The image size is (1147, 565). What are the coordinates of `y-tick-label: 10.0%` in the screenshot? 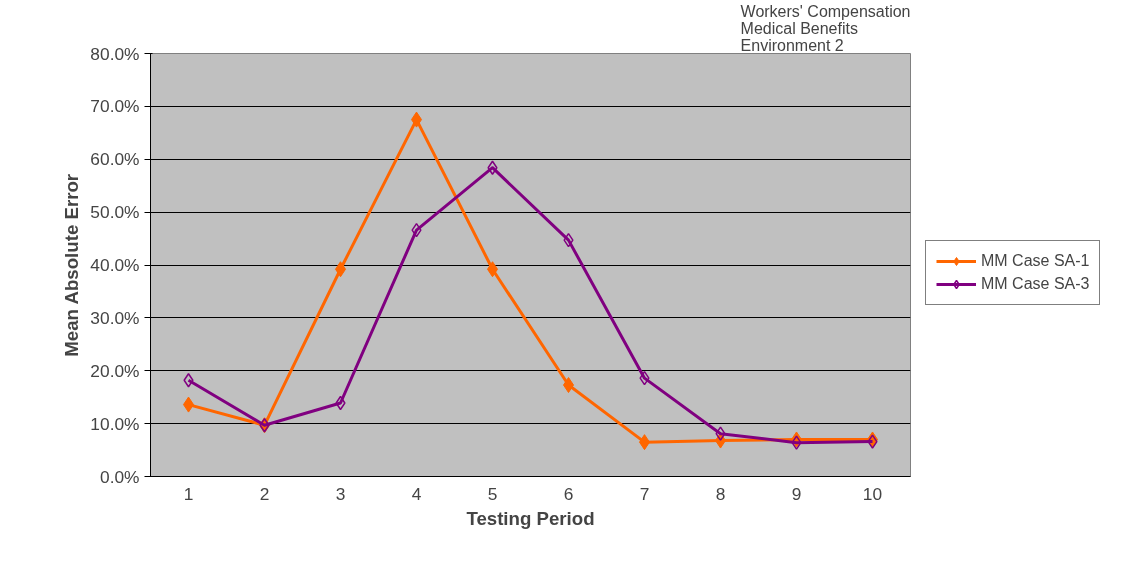 It's located at (115, 423).